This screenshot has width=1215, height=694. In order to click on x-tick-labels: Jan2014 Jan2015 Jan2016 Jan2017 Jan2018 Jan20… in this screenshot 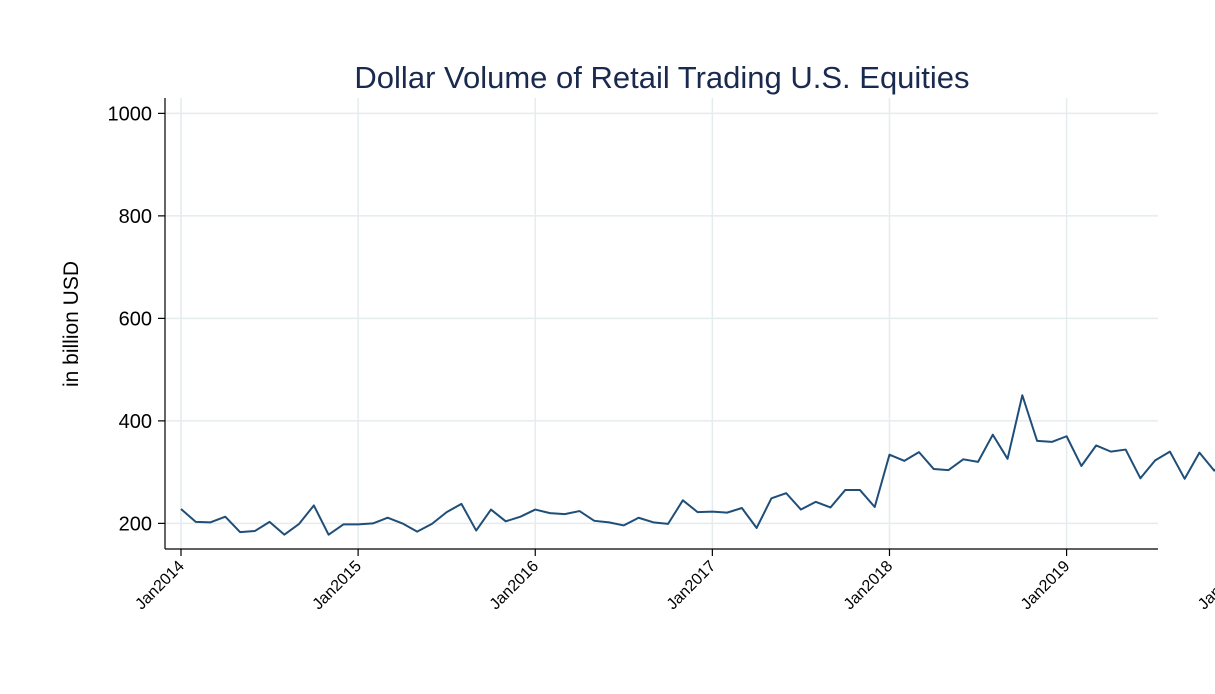, I will do `click(673, 586)`.